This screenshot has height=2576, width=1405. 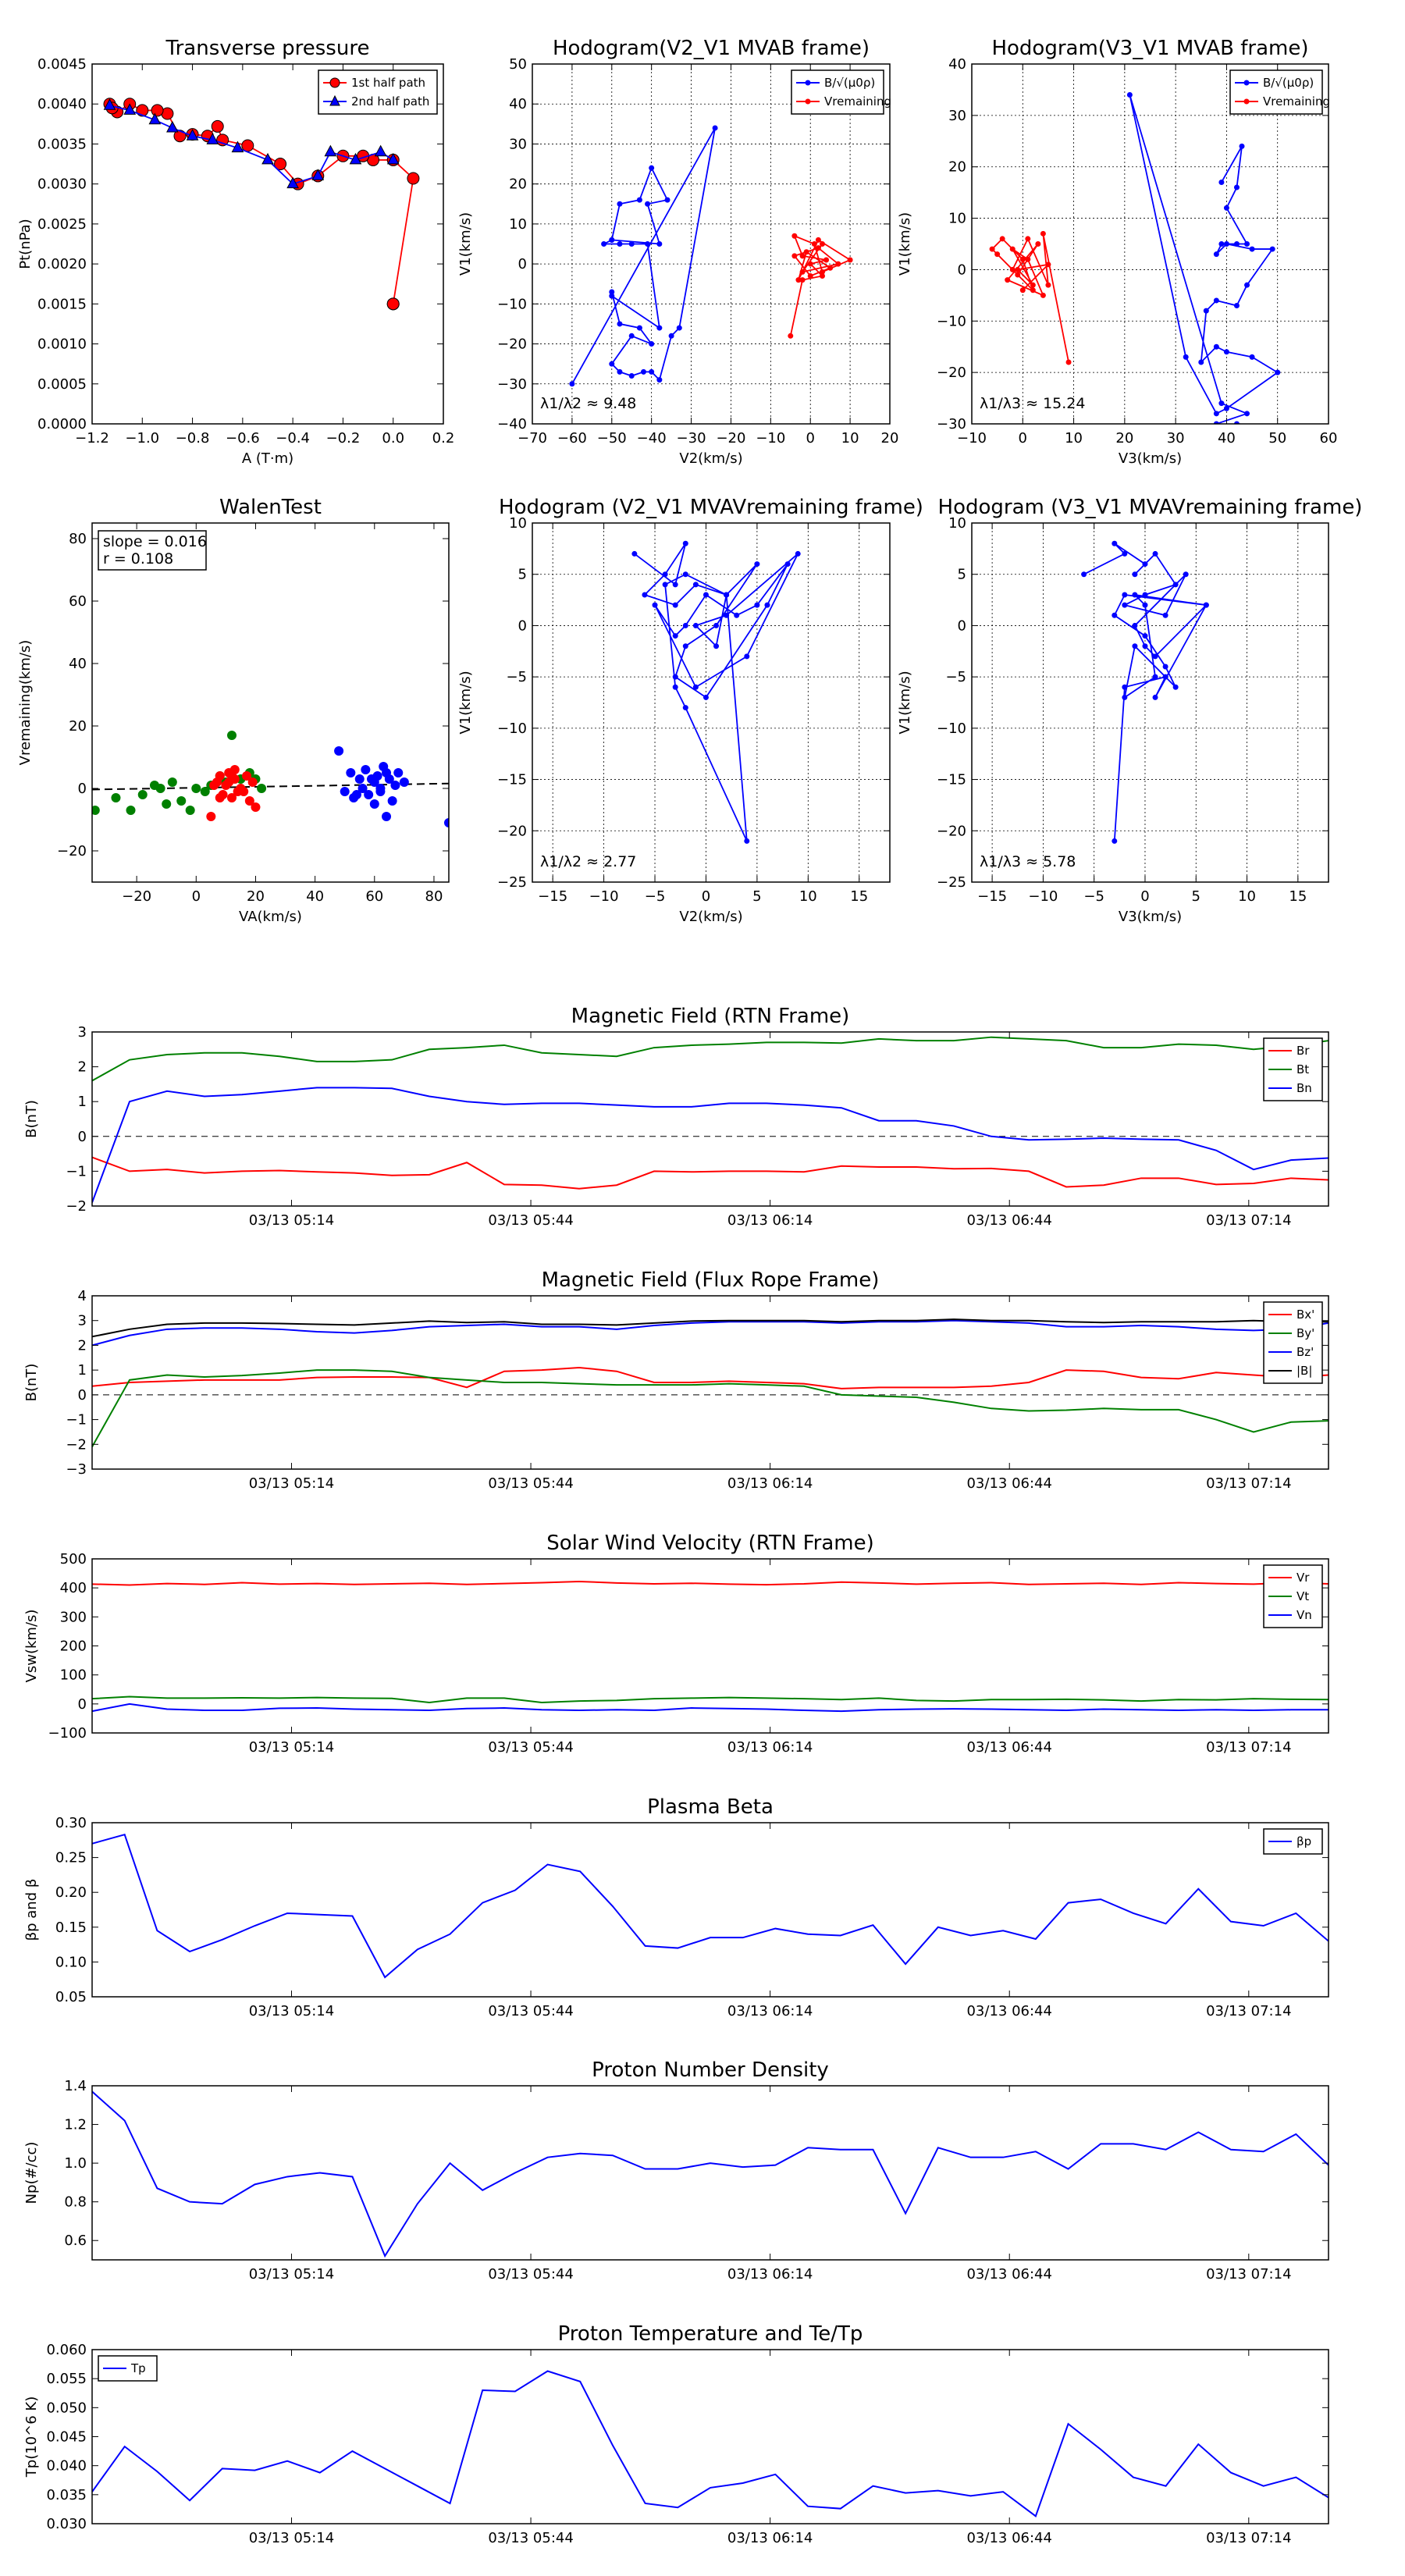 I want to click on series-line-b, so click(x=711, y=1328).